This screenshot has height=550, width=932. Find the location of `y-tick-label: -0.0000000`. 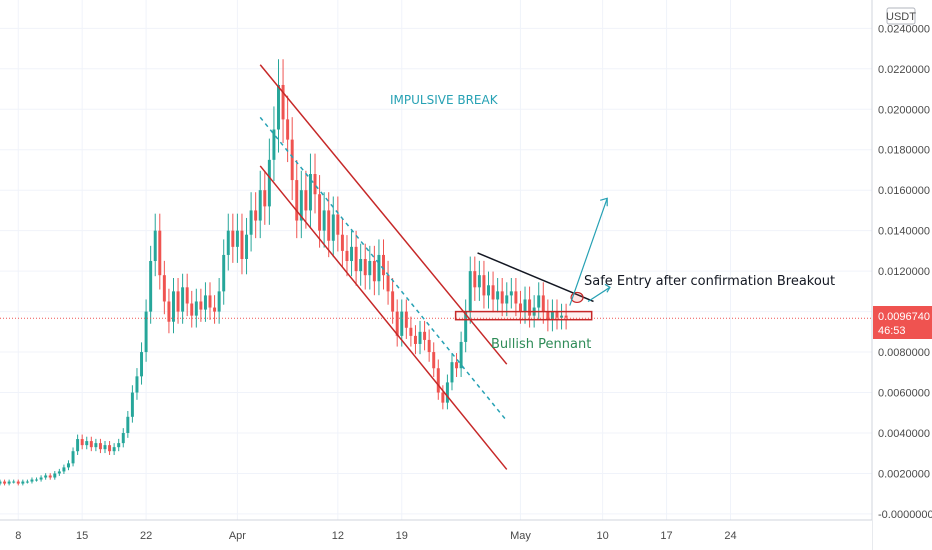

y-tick-label: -0.0000000 is located at coordinates (905, 515).